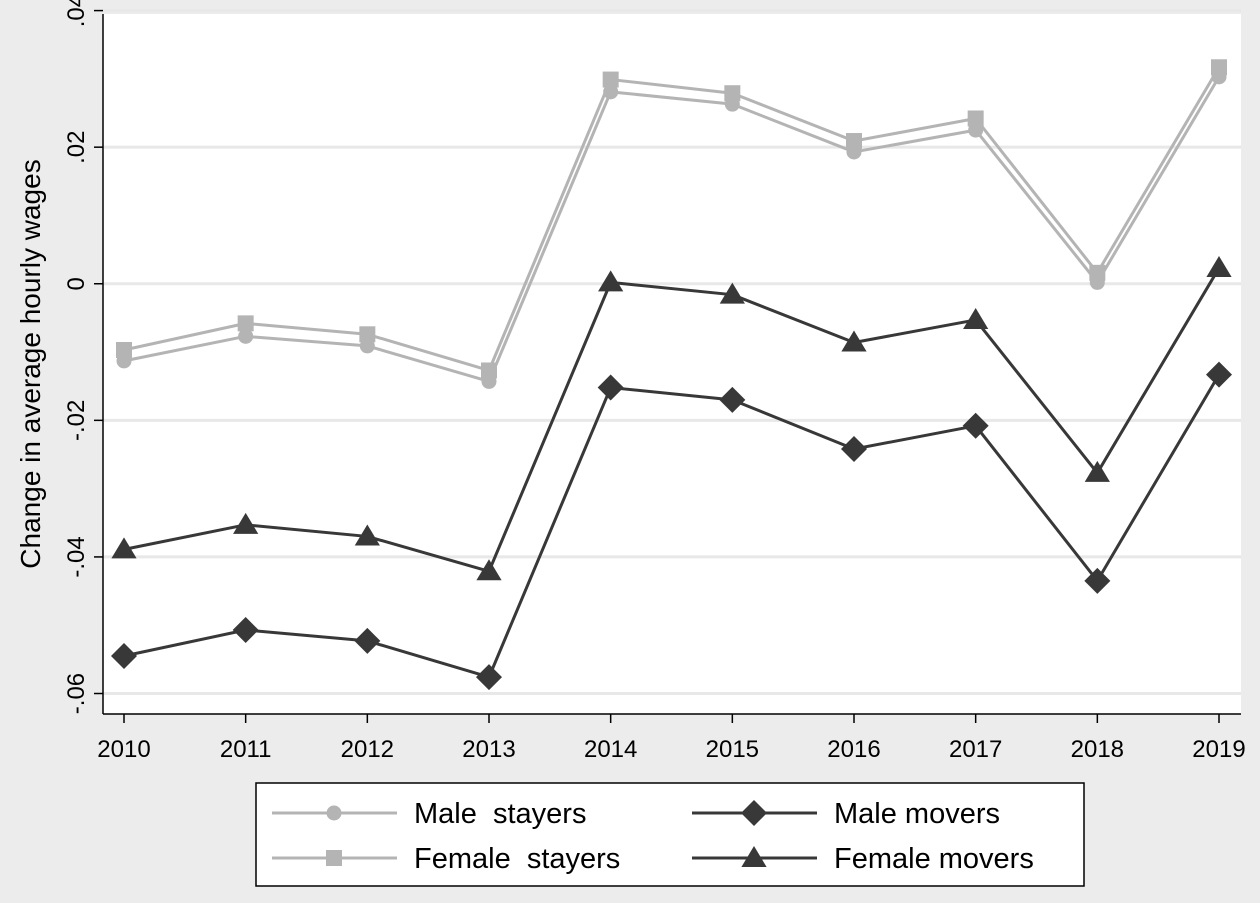 This screenshot has width=1260, height=903. I want to click on x-tick-label: 2012, so click(367, 749).